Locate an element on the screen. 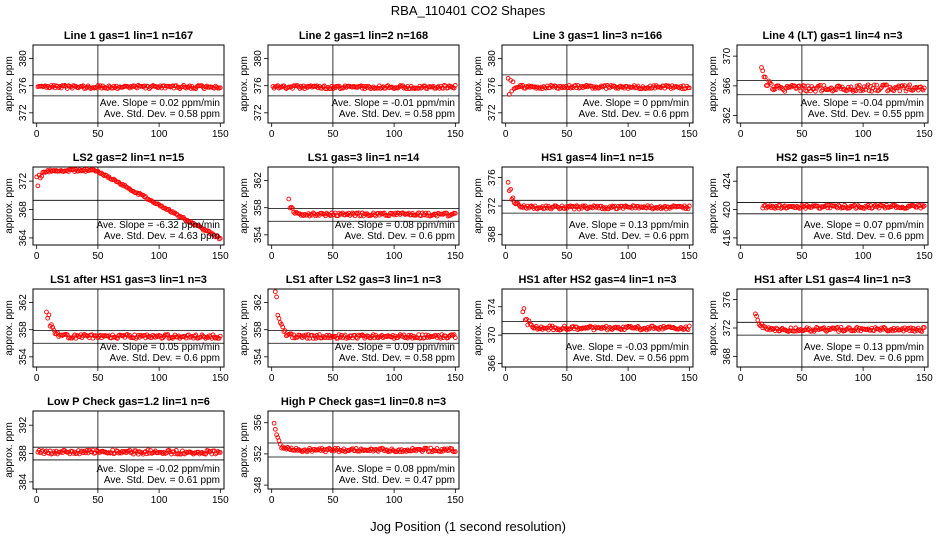  y-tick-label: 376 is located at coordinates (258, 85).